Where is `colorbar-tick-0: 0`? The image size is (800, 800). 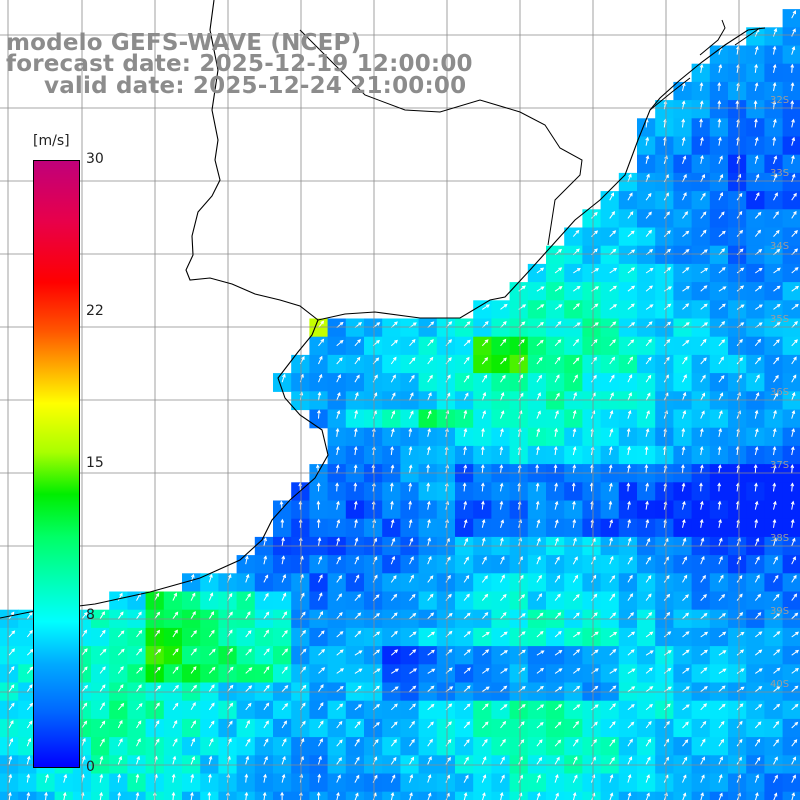 colorbar-tick-0: 0 is located at coordinates (90, 767).